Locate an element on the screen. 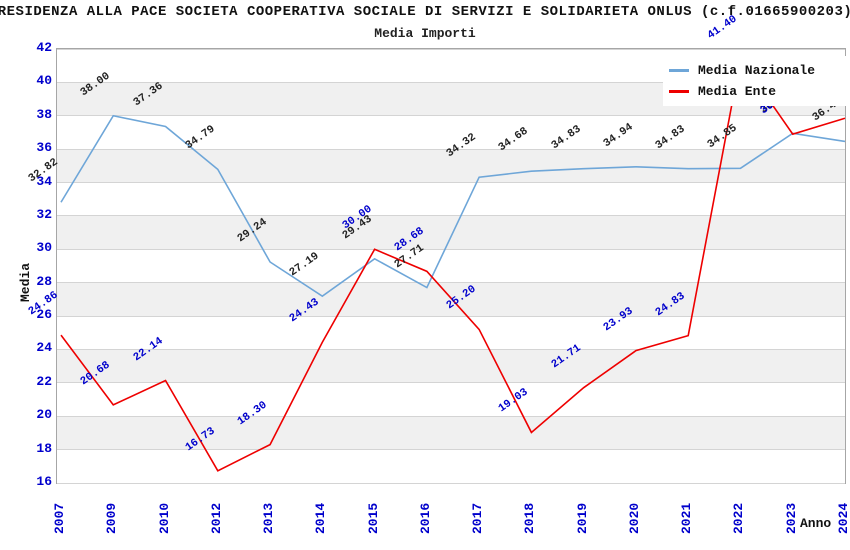  legend-label: Media Ente is located at coordinates (737, 91).